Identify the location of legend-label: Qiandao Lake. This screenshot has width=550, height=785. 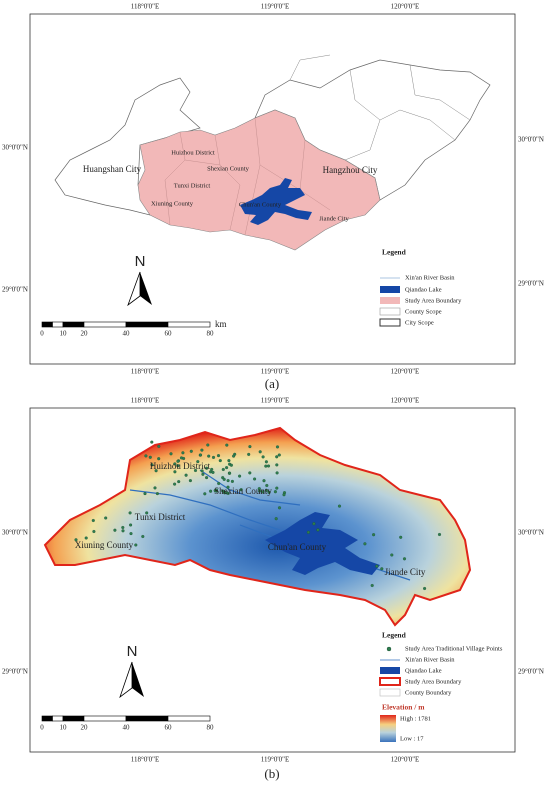
(423, 289).